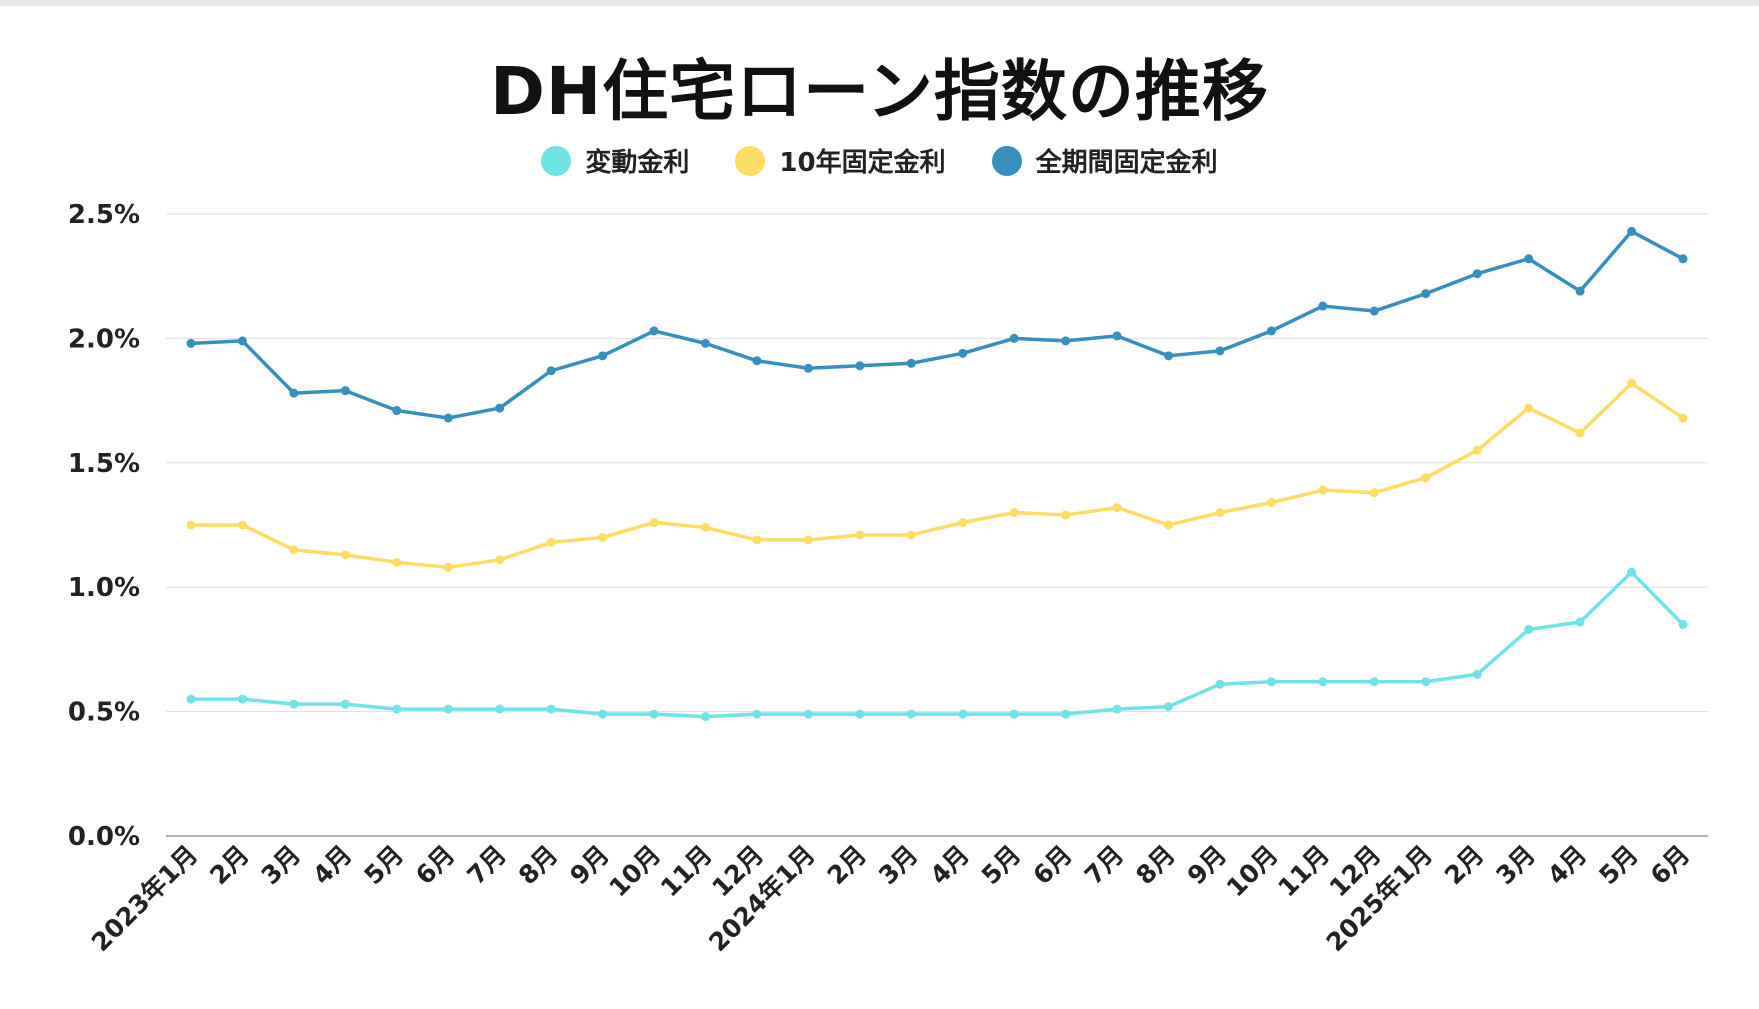 This screenshot has height=1009, width=1759. What do you see at coordinates (104, 215) in the screenshot?
I see `y-tick-label: 2.5%` at bounding box center [104, 215].